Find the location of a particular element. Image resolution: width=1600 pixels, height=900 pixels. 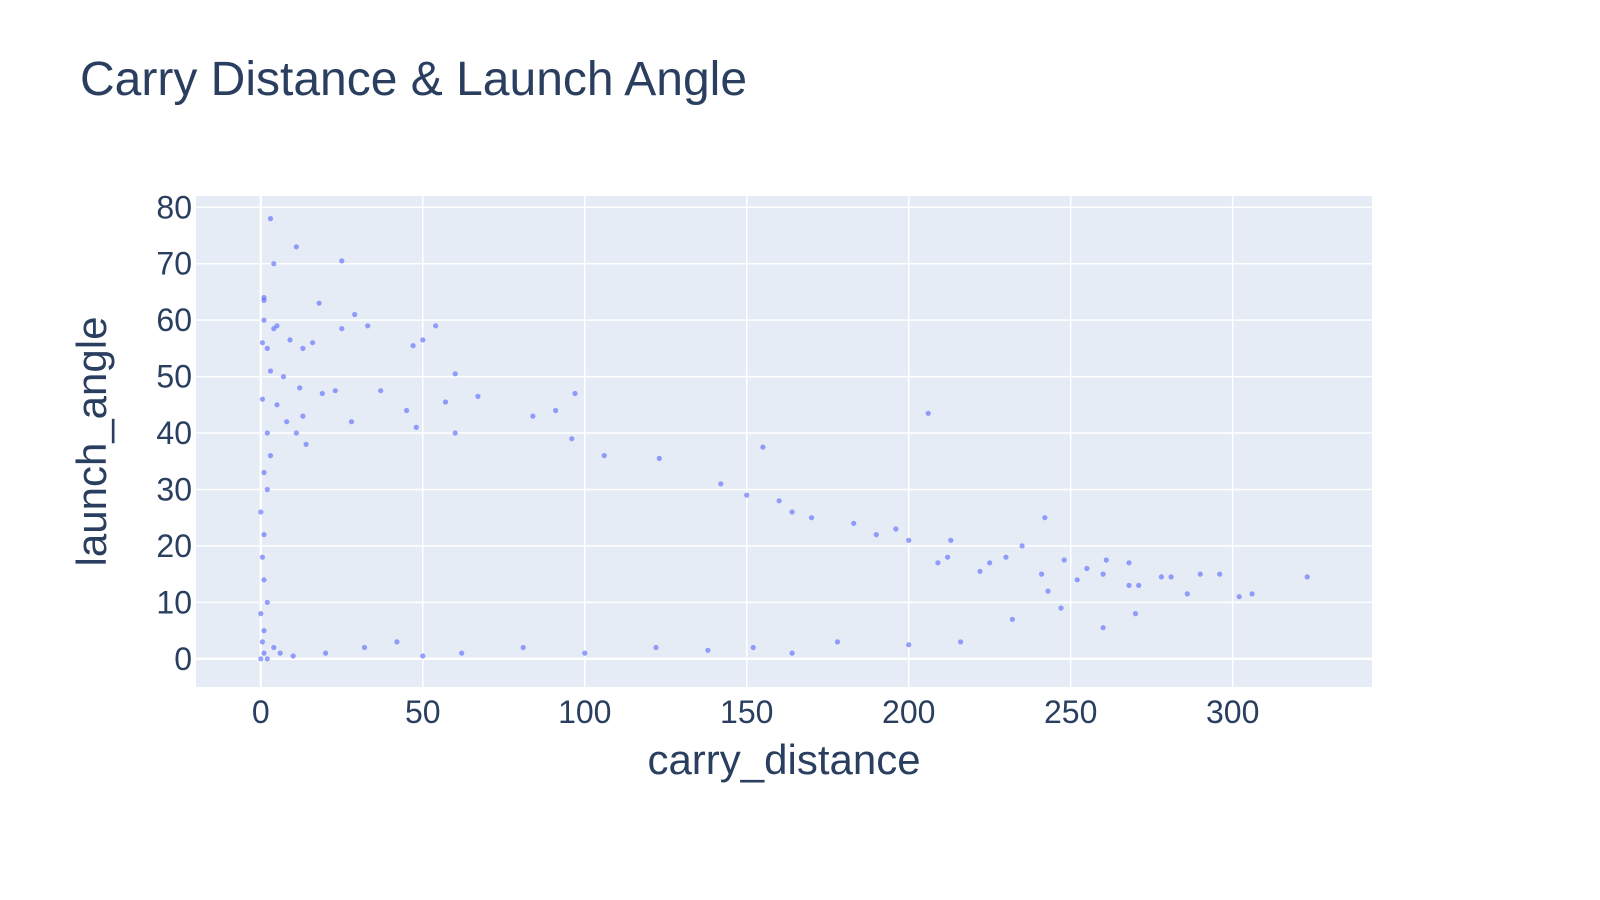

y-tick-label: 20 is located at coordinates (174, 546).